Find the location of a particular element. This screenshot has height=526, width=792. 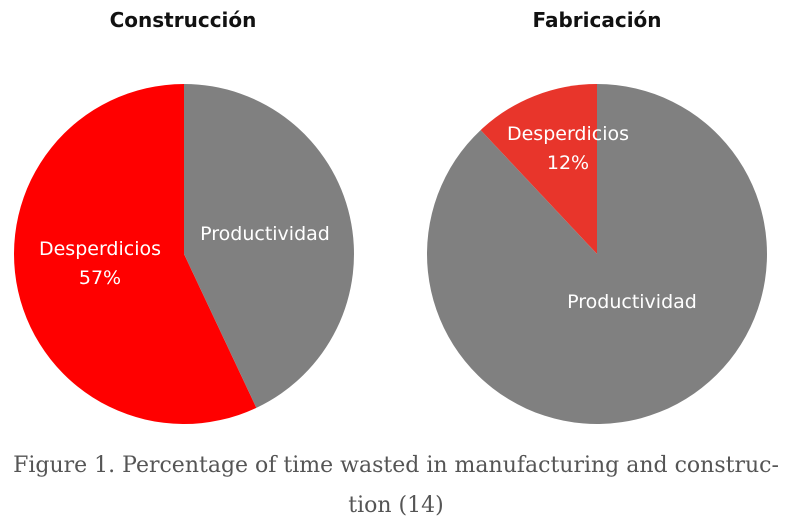

pie-slice-productividad is located at coordinates (269, 246).